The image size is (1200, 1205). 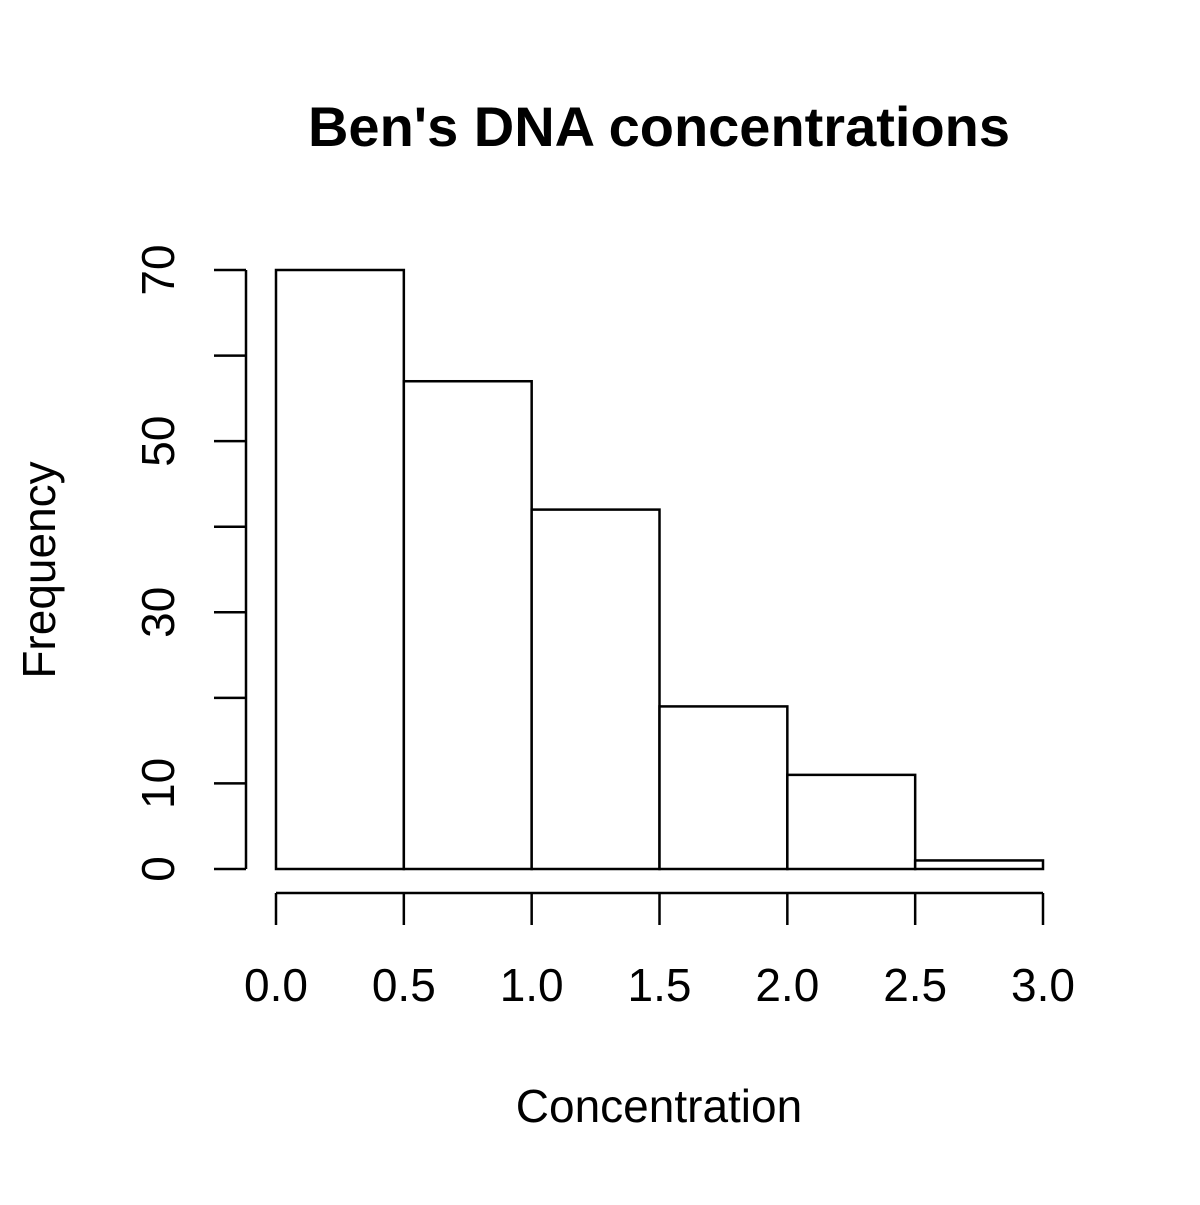 What do you see at coordinates (404, 985) in the screenshot?
I see `x-tick-label-1: 0.5` at bounding box center [404, 985].